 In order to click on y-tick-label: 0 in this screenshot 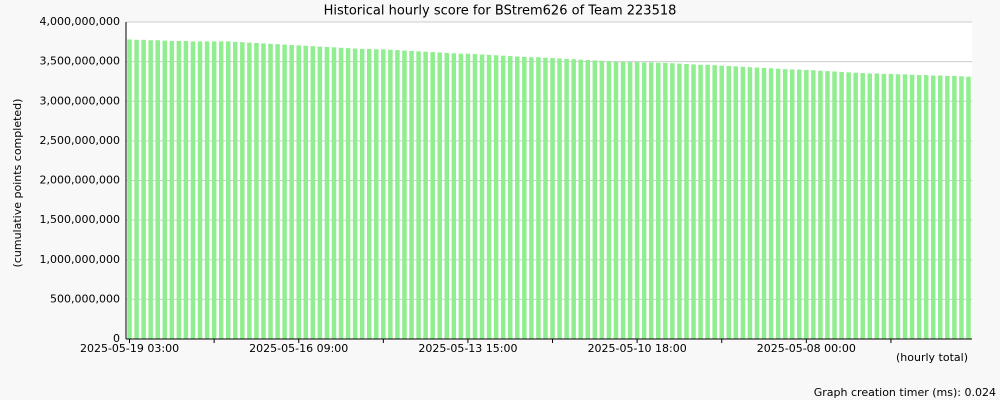, I will do `click(116, 338)`.